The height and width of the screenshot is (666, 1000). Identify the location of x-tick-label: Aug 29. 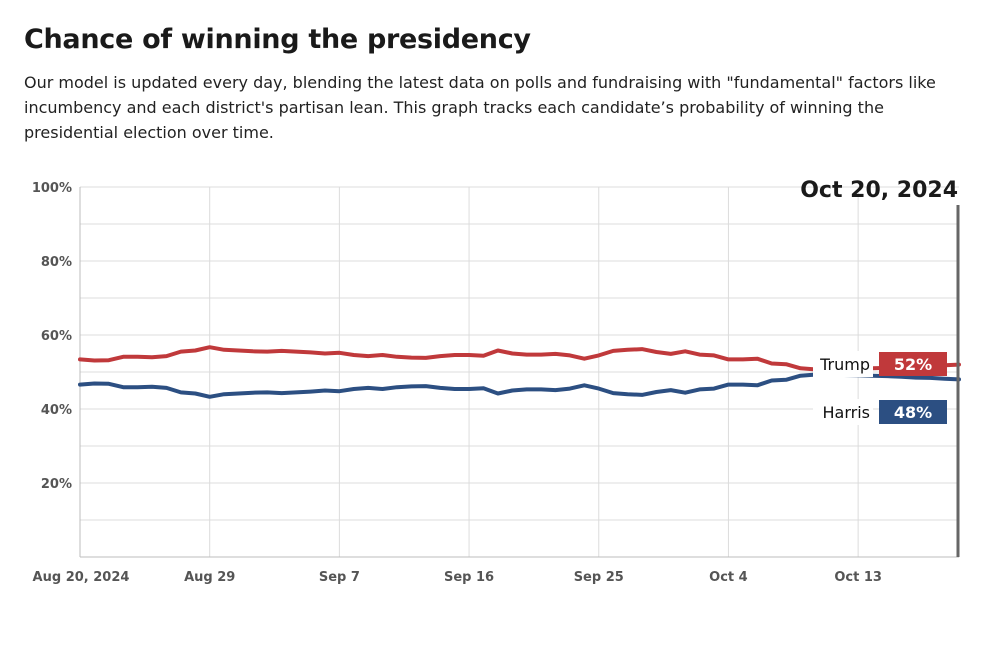
(209, 577).